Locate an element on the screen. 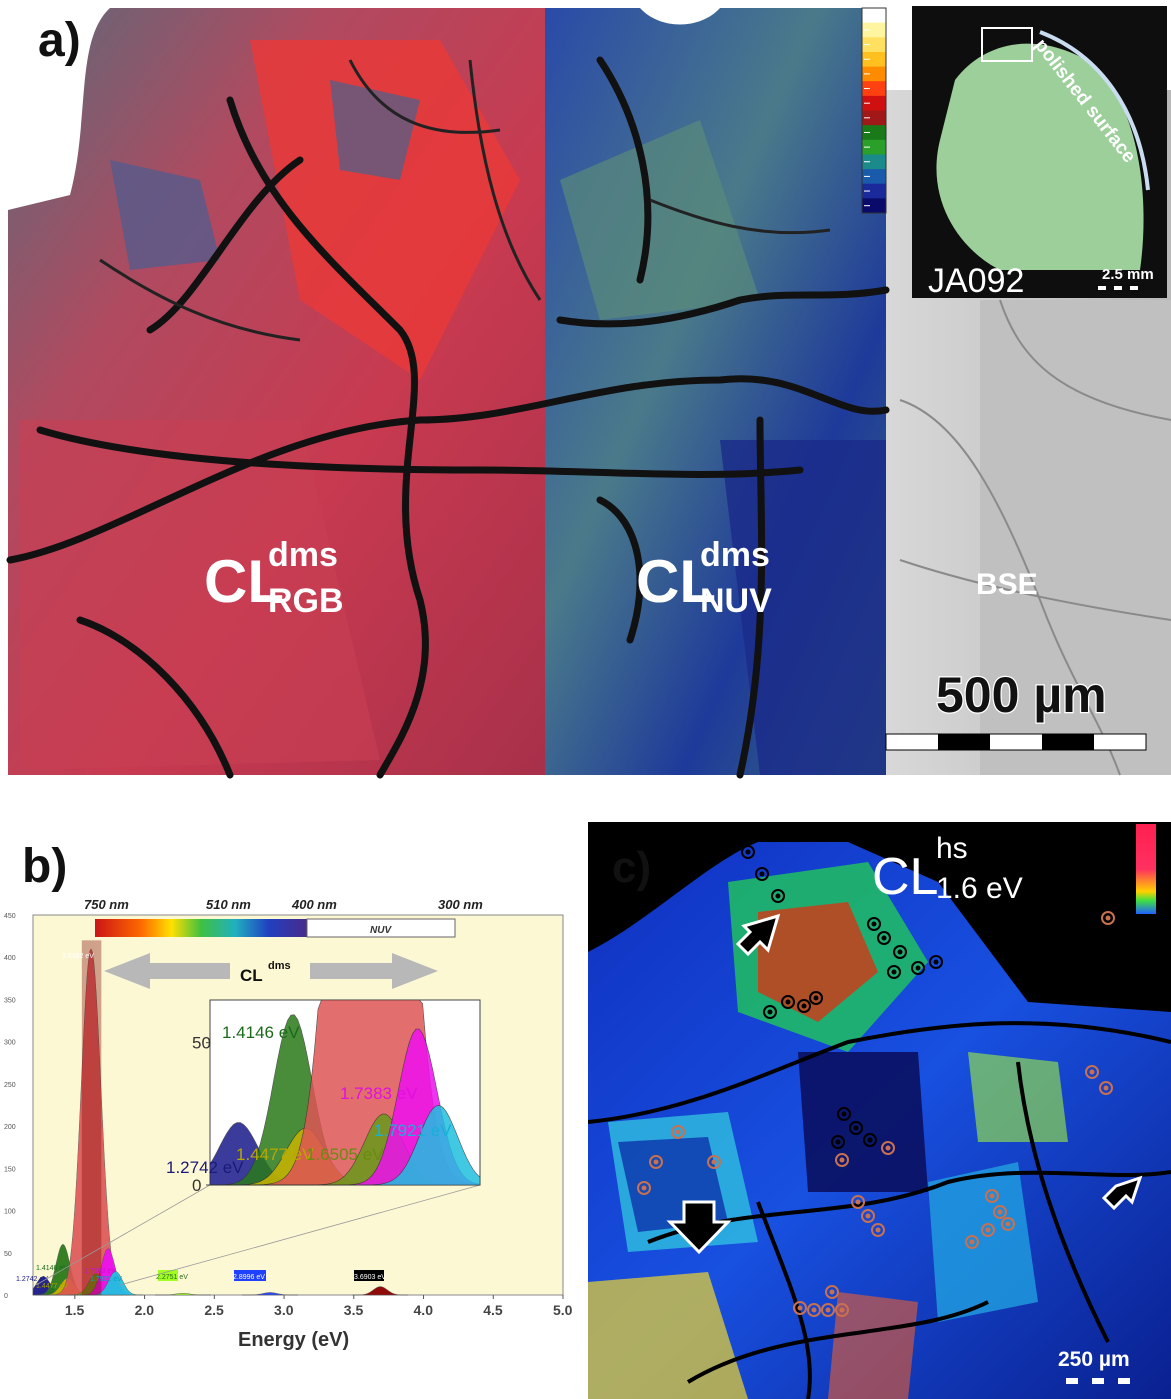 Image resolution: width=1171 pixels, height=1399 pixels. inset-peak-label: 1.4477 eV is located at coordinates (275, 1154).